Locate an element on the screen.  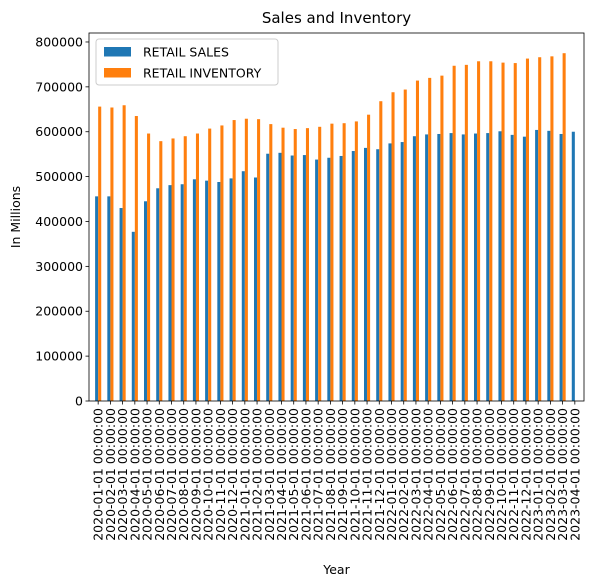
x-tick-label: 2022-08-01 00:00:00 is located at coordinates (477, 474).